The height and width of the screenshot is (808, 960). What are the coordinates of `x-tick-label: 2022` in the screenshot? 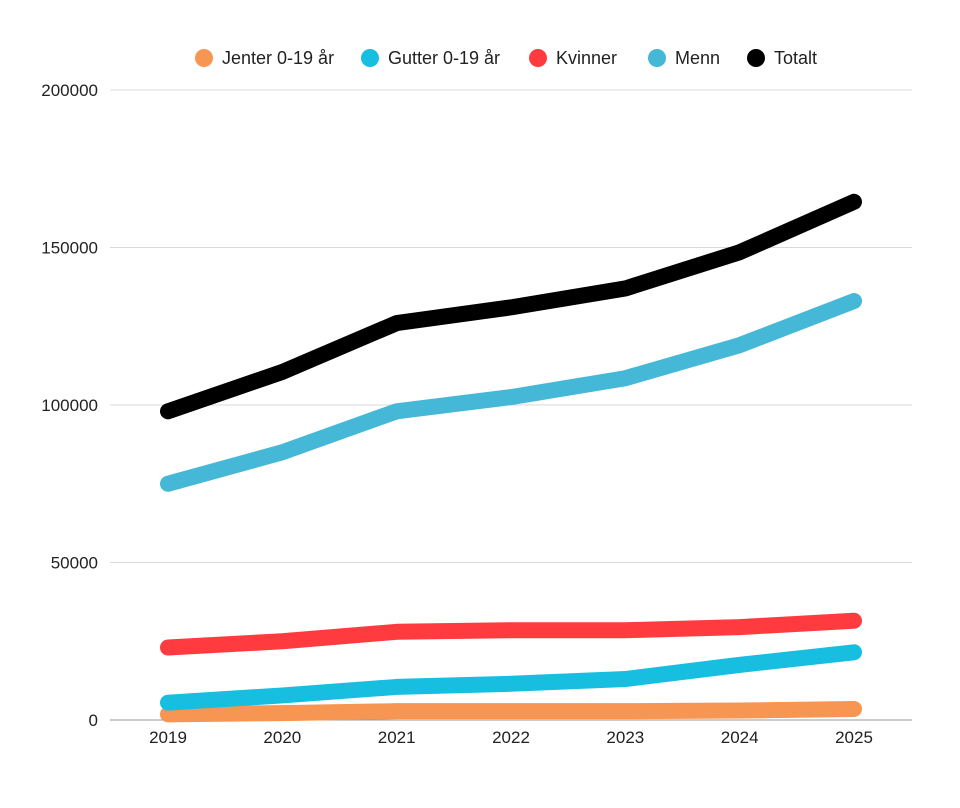 It's located at (511, 737).